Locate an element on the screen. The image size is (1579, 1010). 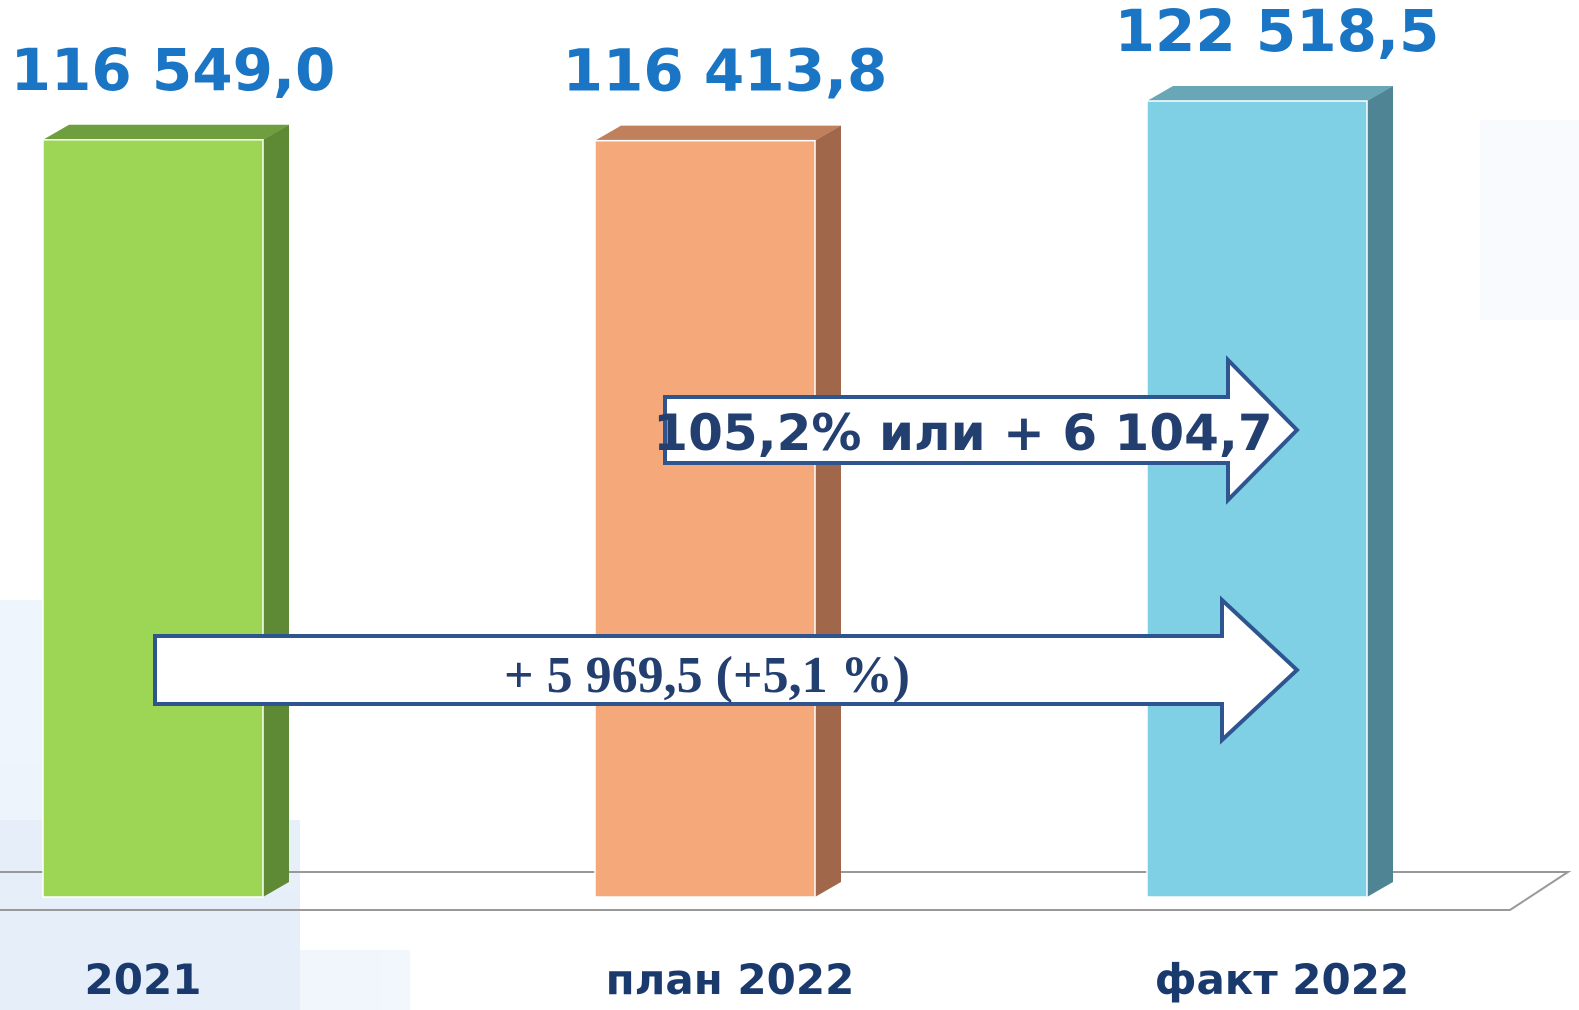
arrow-bottom: + 5 969,5 (+5,1 %) is located at coordinates (726, 670).